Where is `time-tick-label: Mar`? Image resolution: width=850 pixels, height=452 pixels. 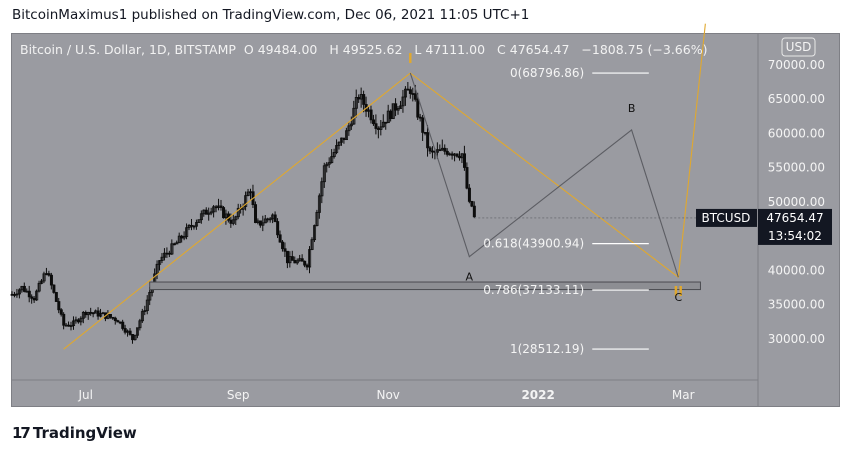 time-tick-label: Mar is located at coordinates (683, 395).